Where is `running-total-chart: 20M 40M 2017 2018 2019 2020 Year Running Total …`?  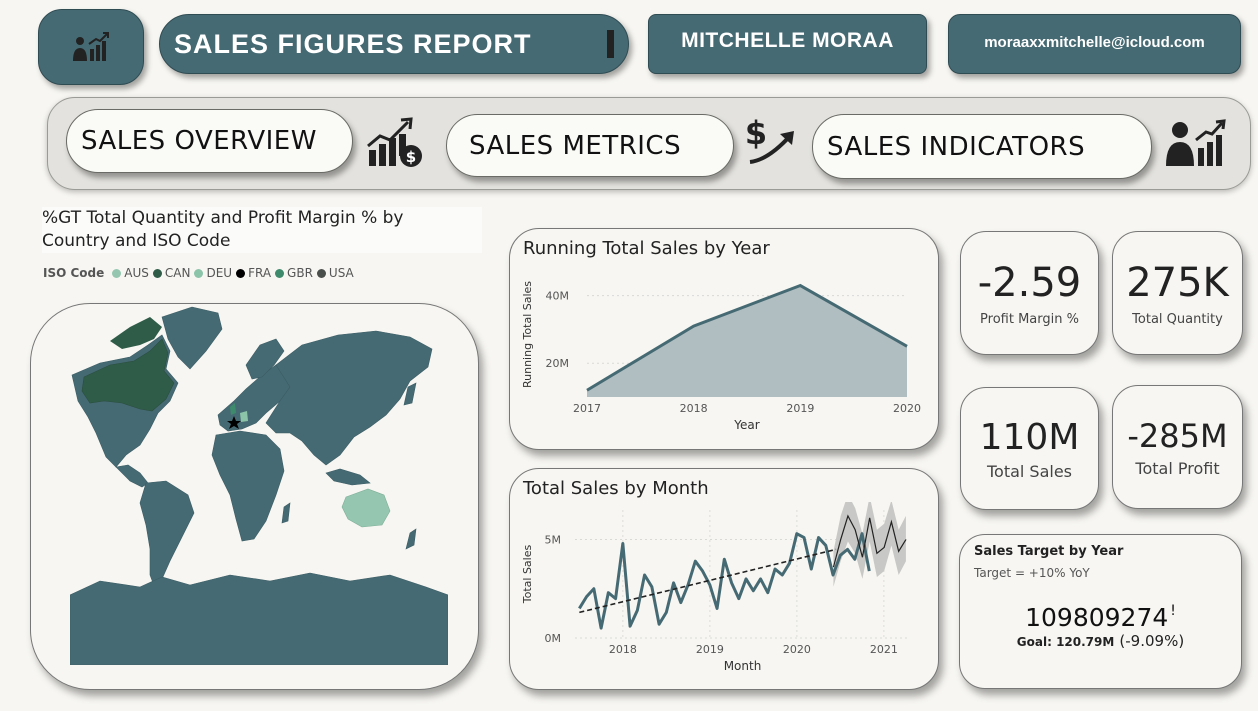
running-total-chart: 20M 40M 2017 2018 2019 2020 Year Running Total … is located at coordinates (722, 349).